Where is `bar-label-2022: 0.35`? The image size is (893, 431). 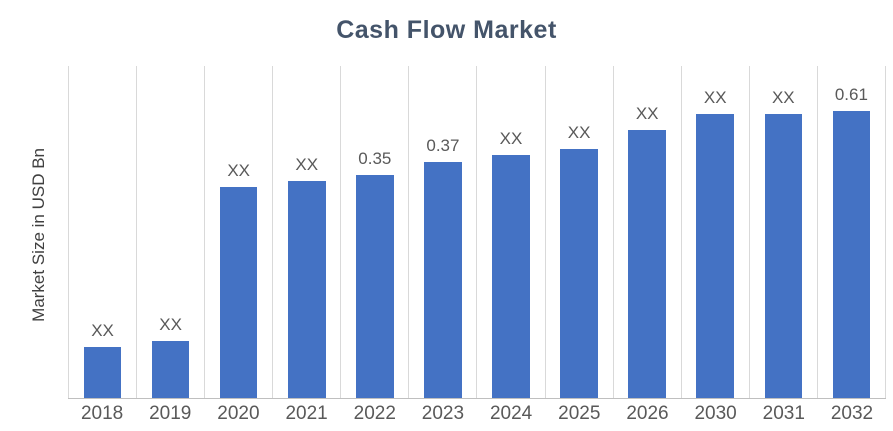 bar-label-2022: 0.35 is located at coordinates (375, 158).